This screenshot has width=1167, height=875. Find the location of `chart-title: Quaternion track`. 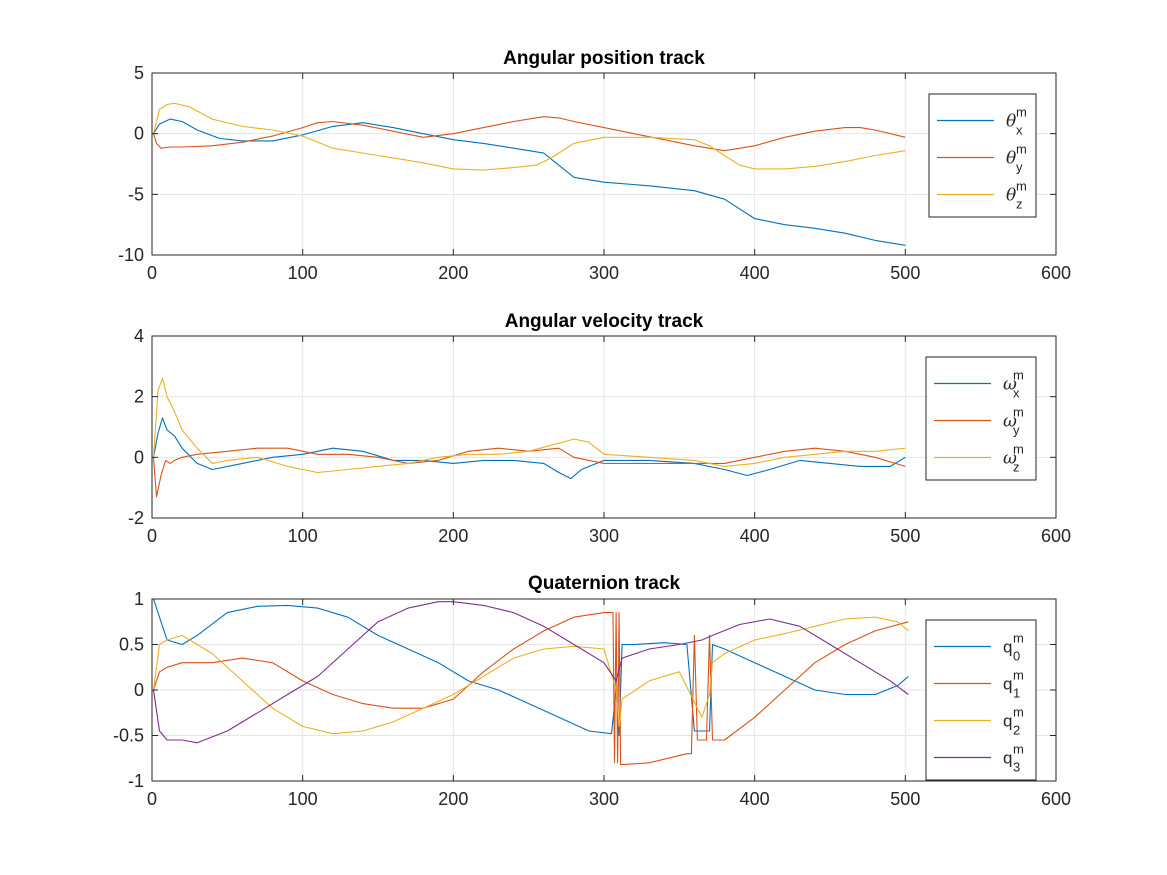

chart-title: Quaternion track is located at coordinates (604, 583).